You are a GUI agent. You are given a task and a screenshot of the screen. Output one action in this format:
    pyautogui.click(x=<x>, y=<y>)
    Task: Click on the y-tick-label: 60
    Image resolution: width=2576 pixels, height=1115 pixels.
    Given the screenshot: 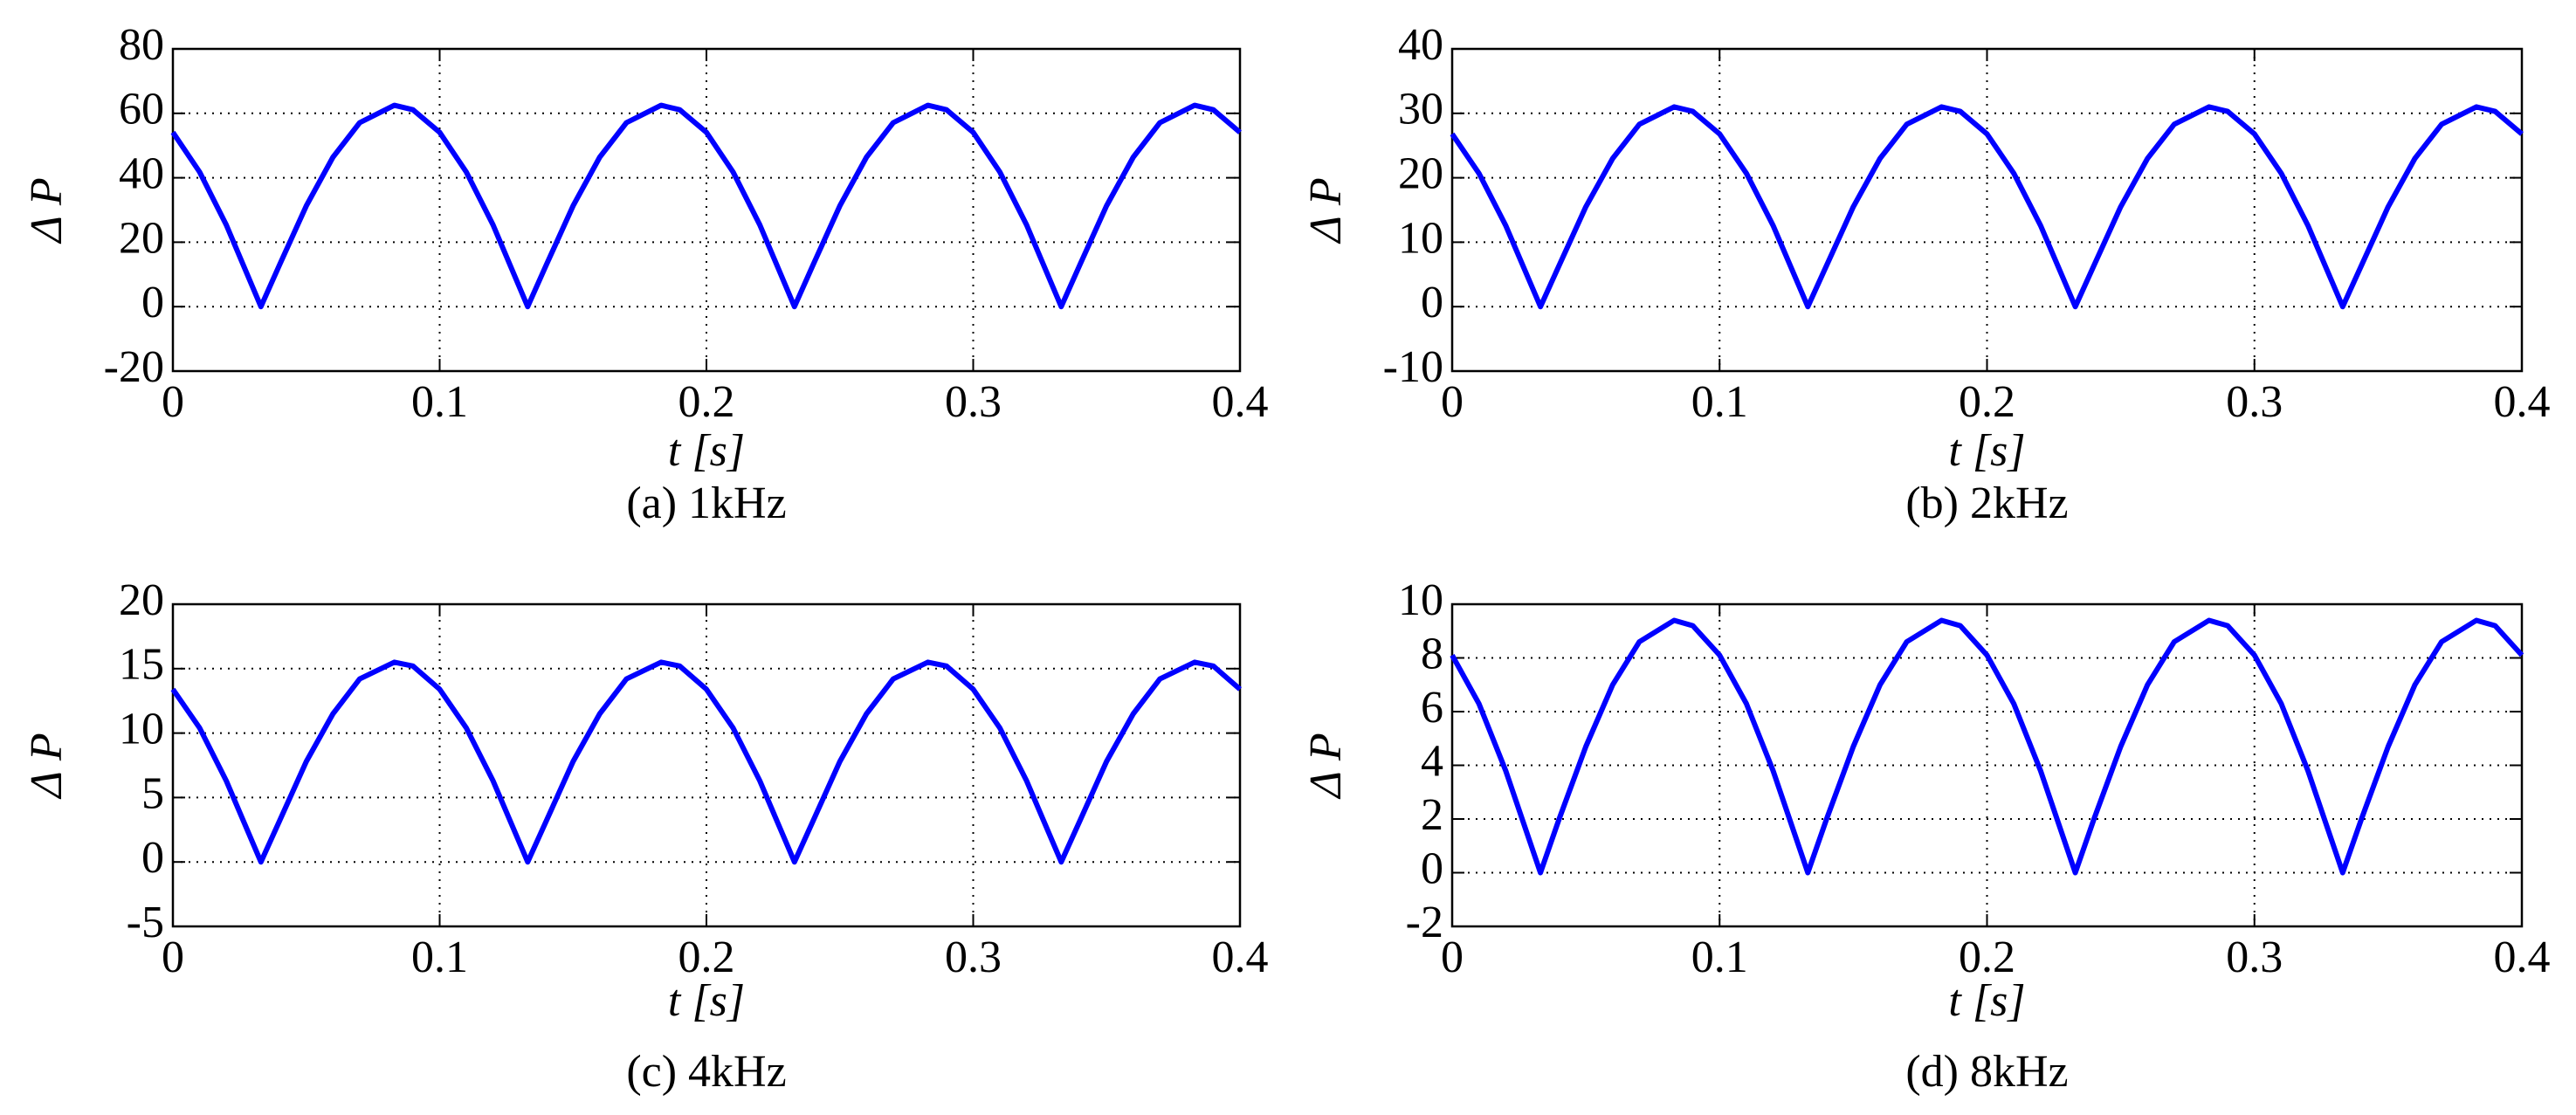 What is the action you would take?
    pyautogui.click(x=141, y=109)
    